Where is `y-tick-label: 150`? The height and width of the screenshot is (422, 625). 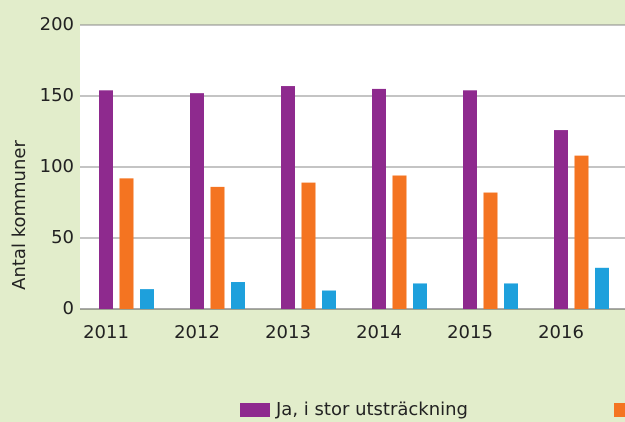
y-tick-label: 150 is located at coordinates (57, 95).